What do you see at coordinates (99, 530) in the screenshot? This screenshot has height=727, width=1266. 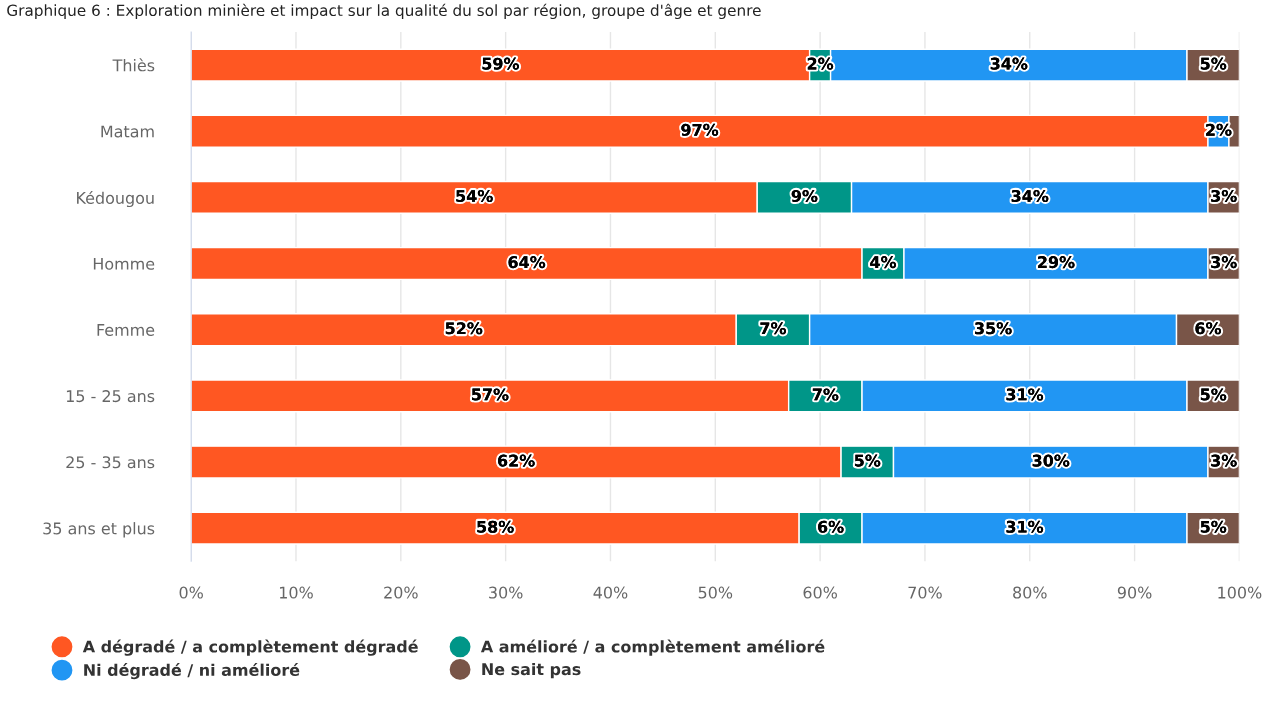 I see `y-tick-label: 35 ans et plus` at bounding box center [99, 530].